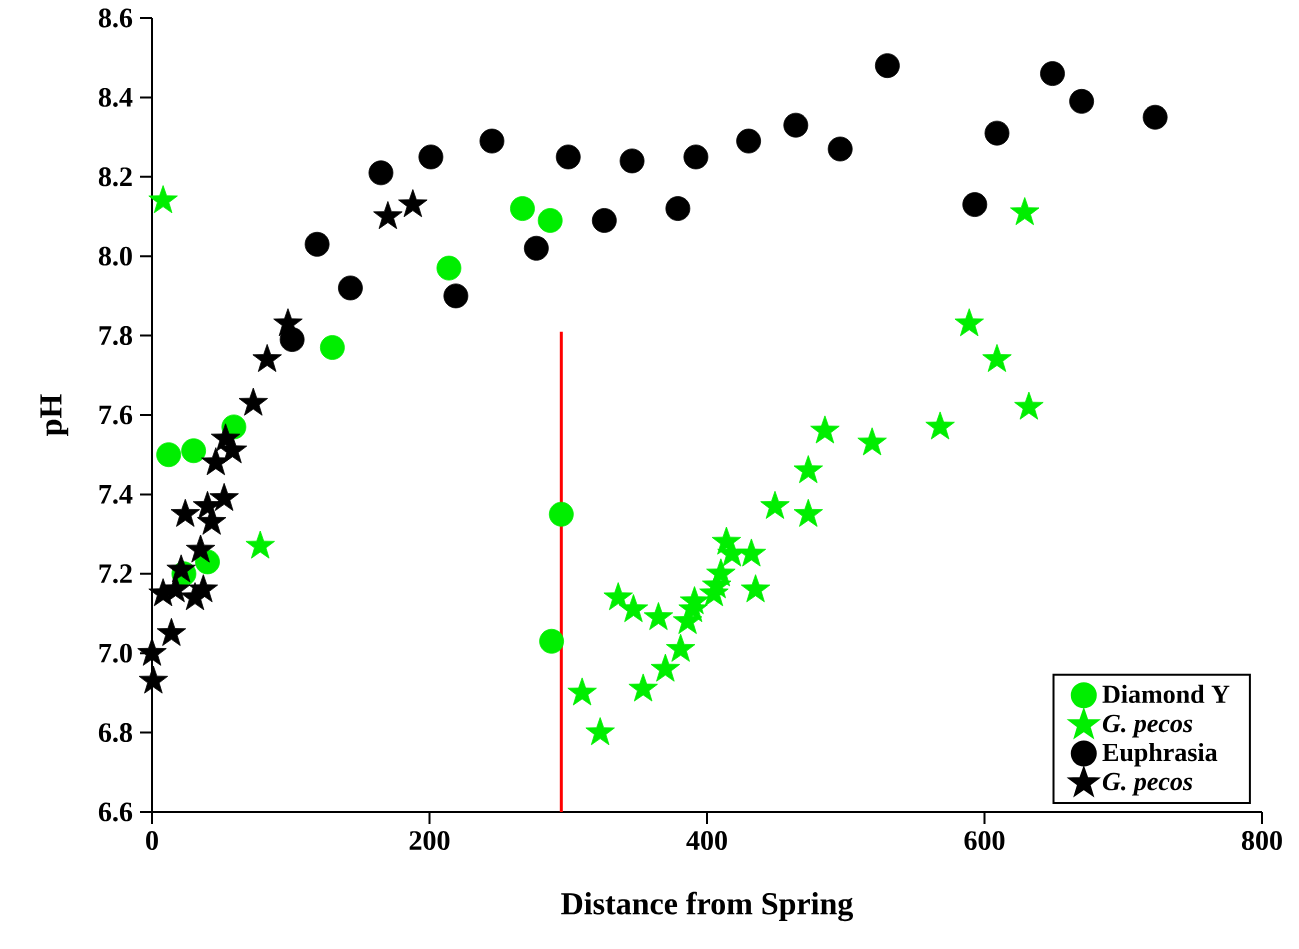 This screenshot has width=1299, height=949. I want to click on y-tick-label: 8.6, so click(115, 18).